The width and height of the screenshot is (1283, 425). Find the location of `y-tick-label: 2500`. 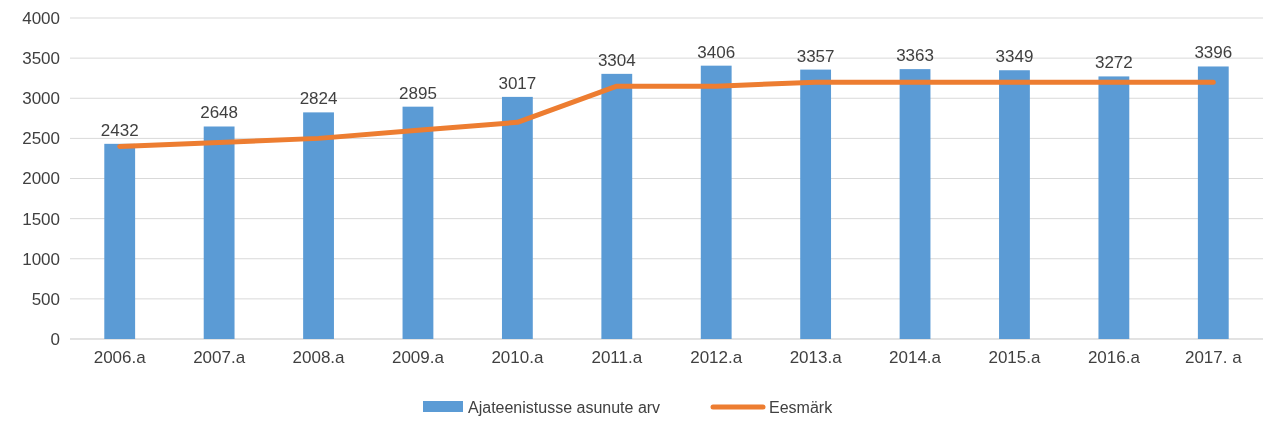

y-tick-label: 2500 is located at coordinates (41, 139).